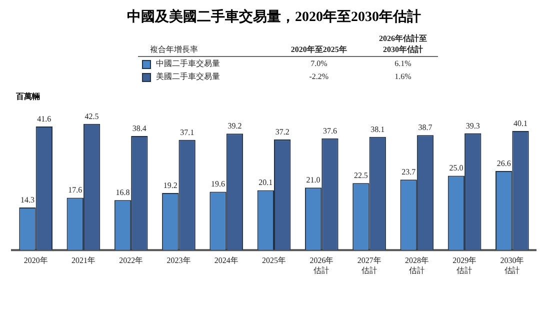 The width and height of the screenshot is (548, 310). Describe the element at coordinates (503, 163) in the screenshot. I see `data-label: 26.6` at that location.